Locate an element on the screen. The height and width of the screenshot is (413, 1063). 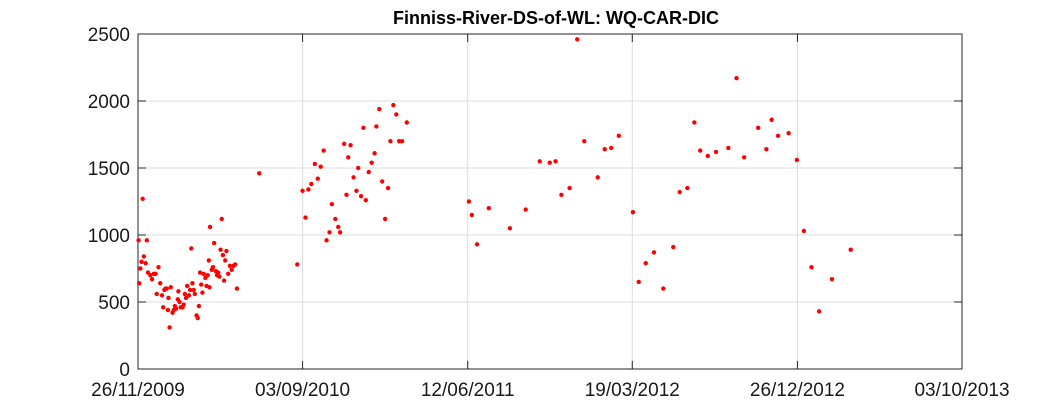
y-tick-label: 2000 is located at coordinates (109, 102).